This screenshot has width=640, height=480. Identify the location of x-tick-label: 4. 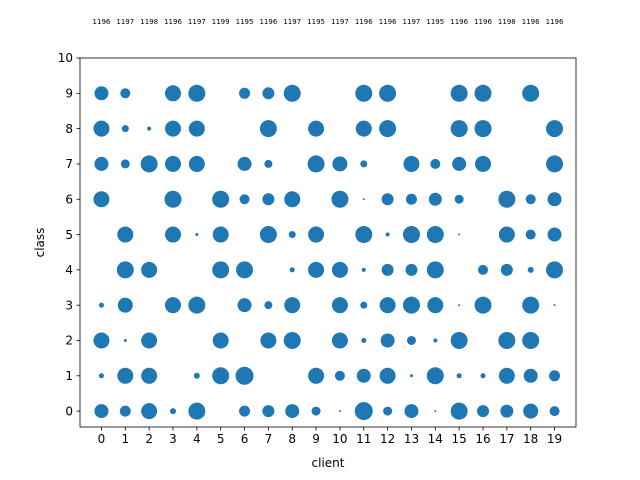
(197, 439).